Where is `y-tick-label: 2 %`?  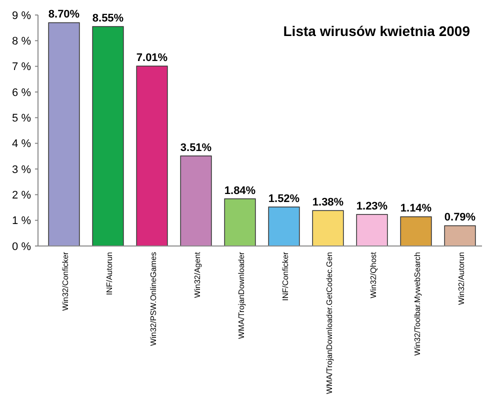
y-tick-label: 2 % is located at coordinates (22, 196).